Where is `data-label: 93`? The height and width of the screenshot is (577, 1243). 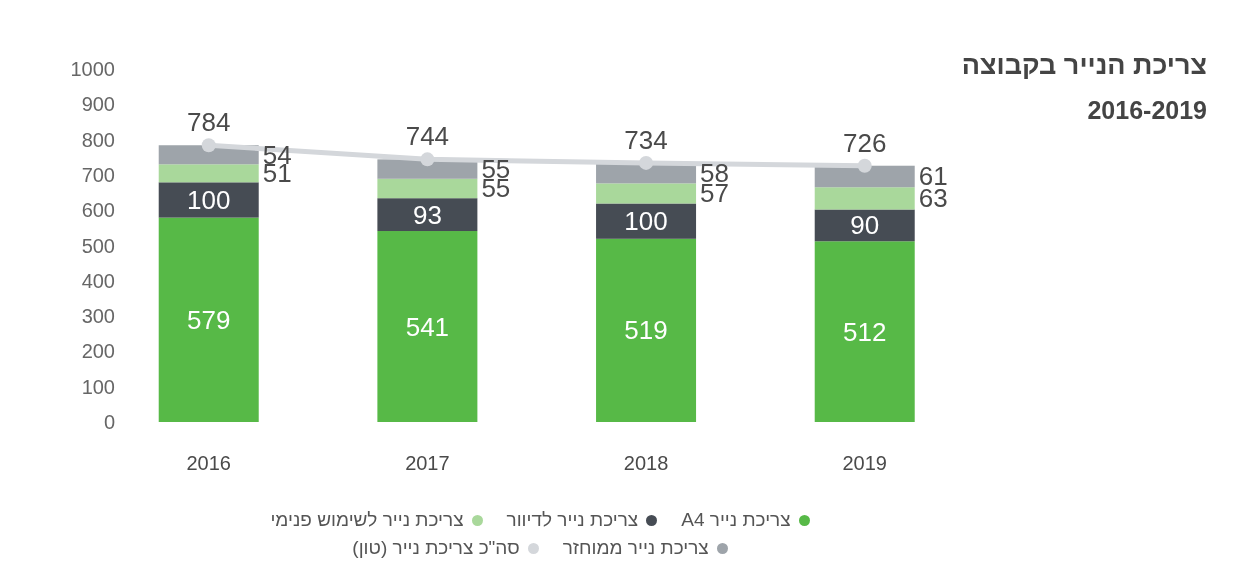
data-label: 93 is located at coordinates (427, 214).